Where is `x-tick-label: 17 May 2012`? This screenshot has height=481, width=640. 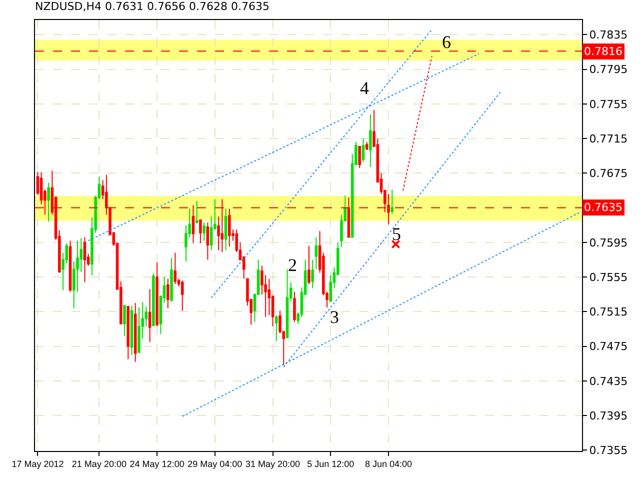
x-tick-label: 17 May 2012 is located at coordinates (38, 463).